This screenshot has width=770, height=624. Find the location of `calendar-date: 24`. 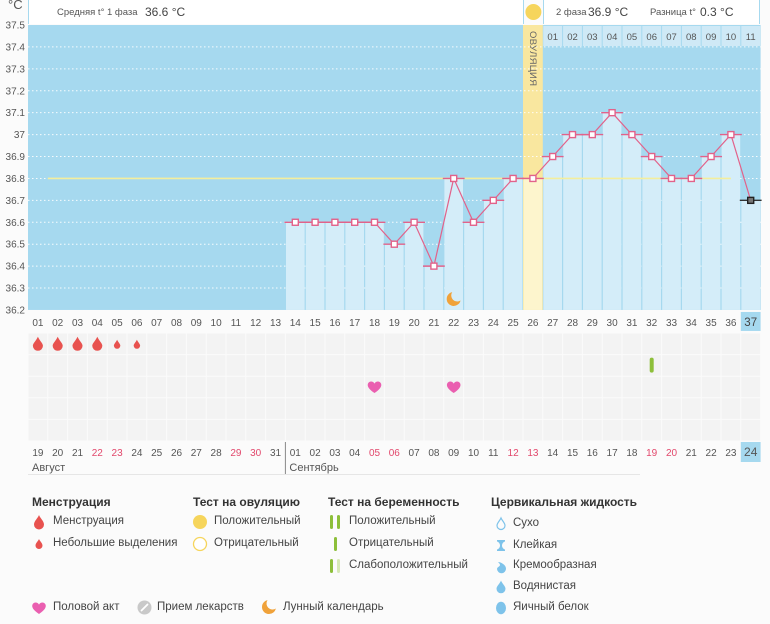

calendar-date: 24 is located at coordinates (137, 453).